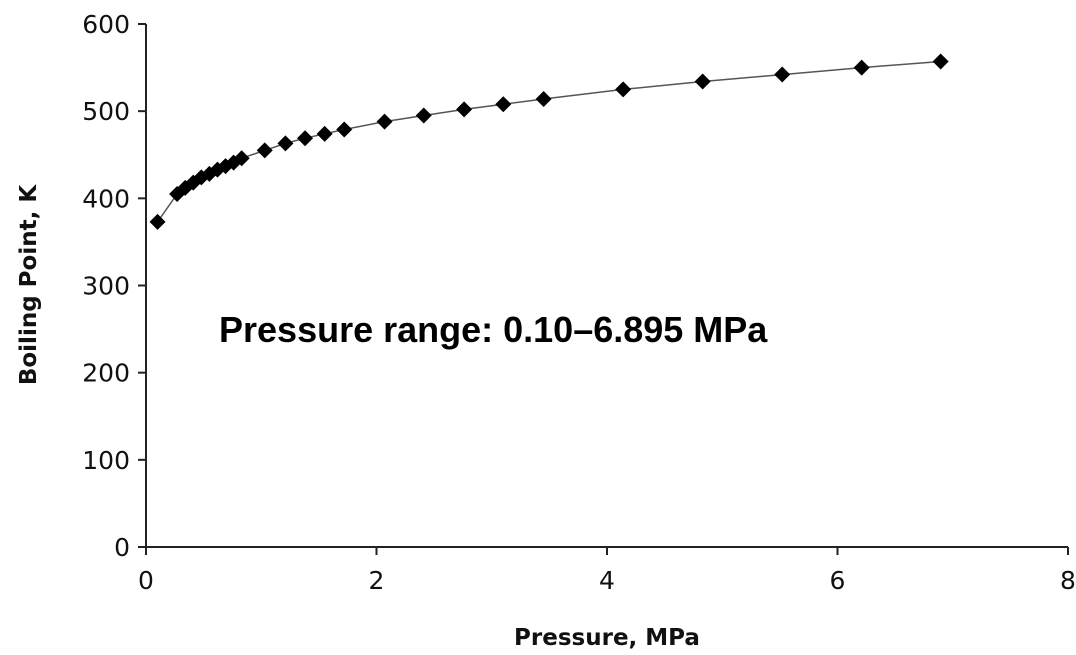 This screenshot has width=1076, height=655. I want to click on y-tick-label: 0, so click(122, 547).